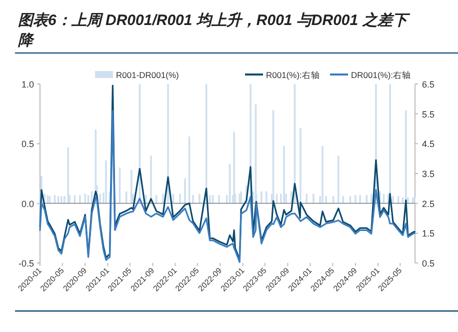 The height and width of the screenshot is (332, 458). I want to click on y2-tick-label: 4.5, so click(428, 144).